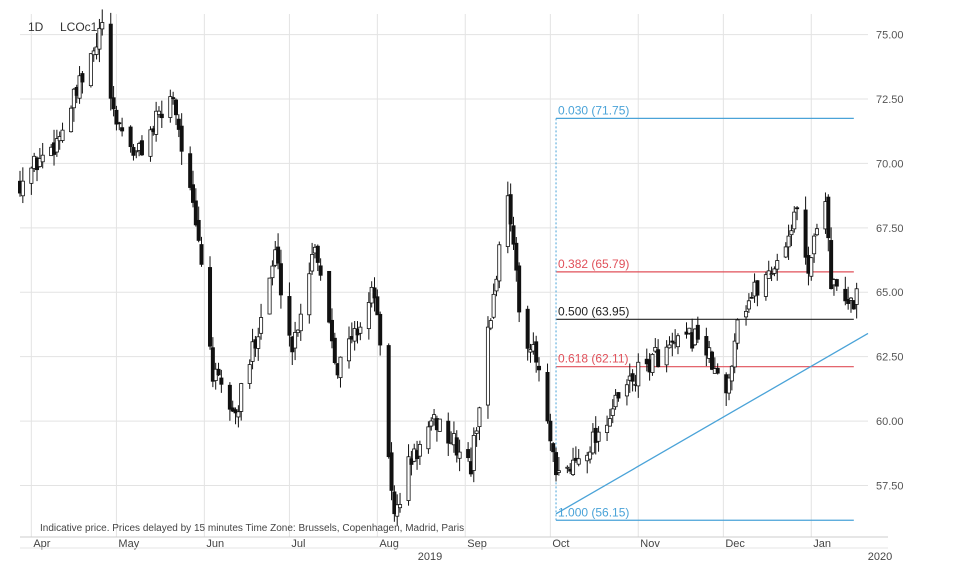 The height and width of the screenshot is (584, 964). Describe the element at coordinates (890, 100) in the screenshot. I see `y-tick-label: 72.50` at that location.